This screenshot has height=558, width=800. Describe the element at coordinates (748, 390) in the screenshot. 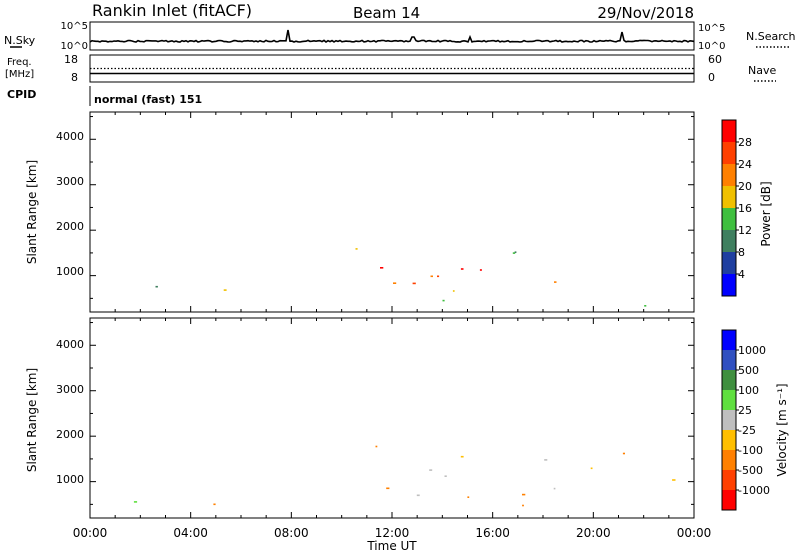

I see `velocity-colorbar-tick-label: 100` at that location.